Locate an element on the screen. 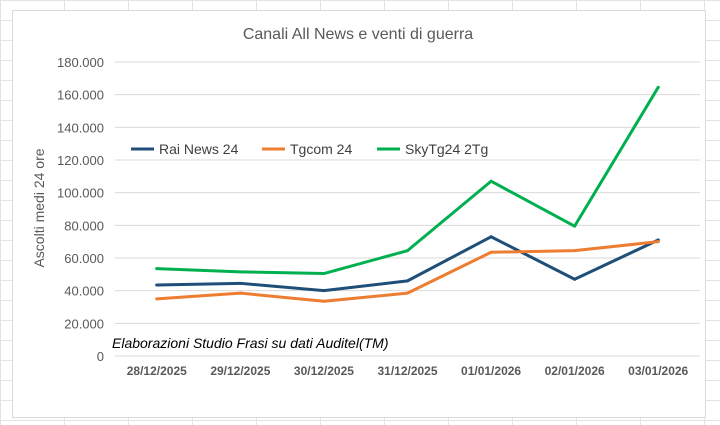 This screenshot has height=425, width=720. x-tick-label: 31/12/2025 is located at coordinates (407, 371).